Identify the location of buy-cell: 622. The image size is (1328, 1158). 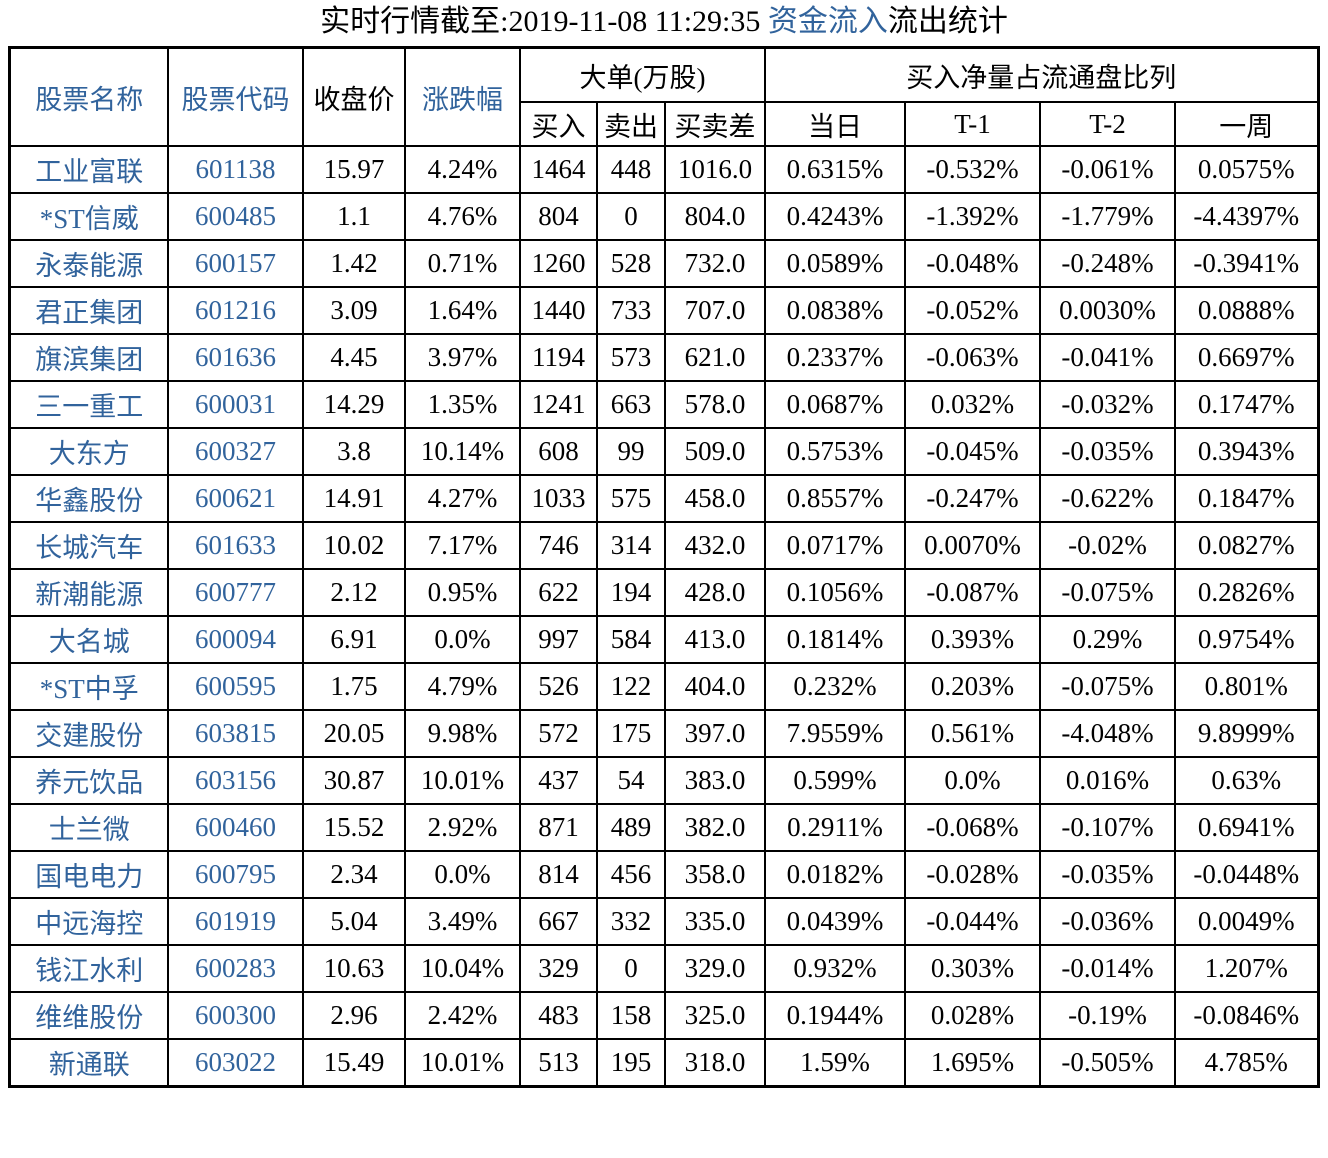
(558, 592).